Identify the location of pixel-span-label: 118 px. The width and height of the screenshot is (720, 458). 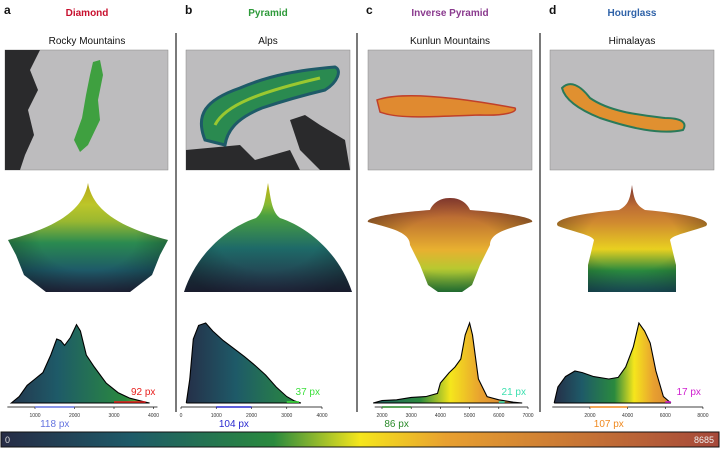
(54, 424).